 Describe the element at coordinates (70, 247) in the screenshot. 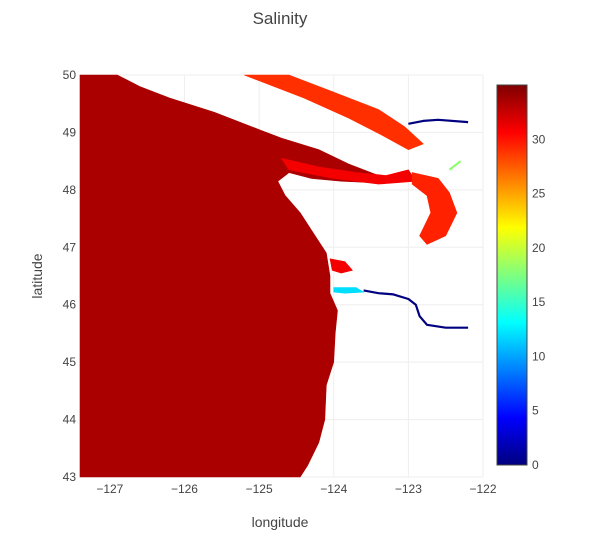

I see `y-tick-label: 47` at that location.